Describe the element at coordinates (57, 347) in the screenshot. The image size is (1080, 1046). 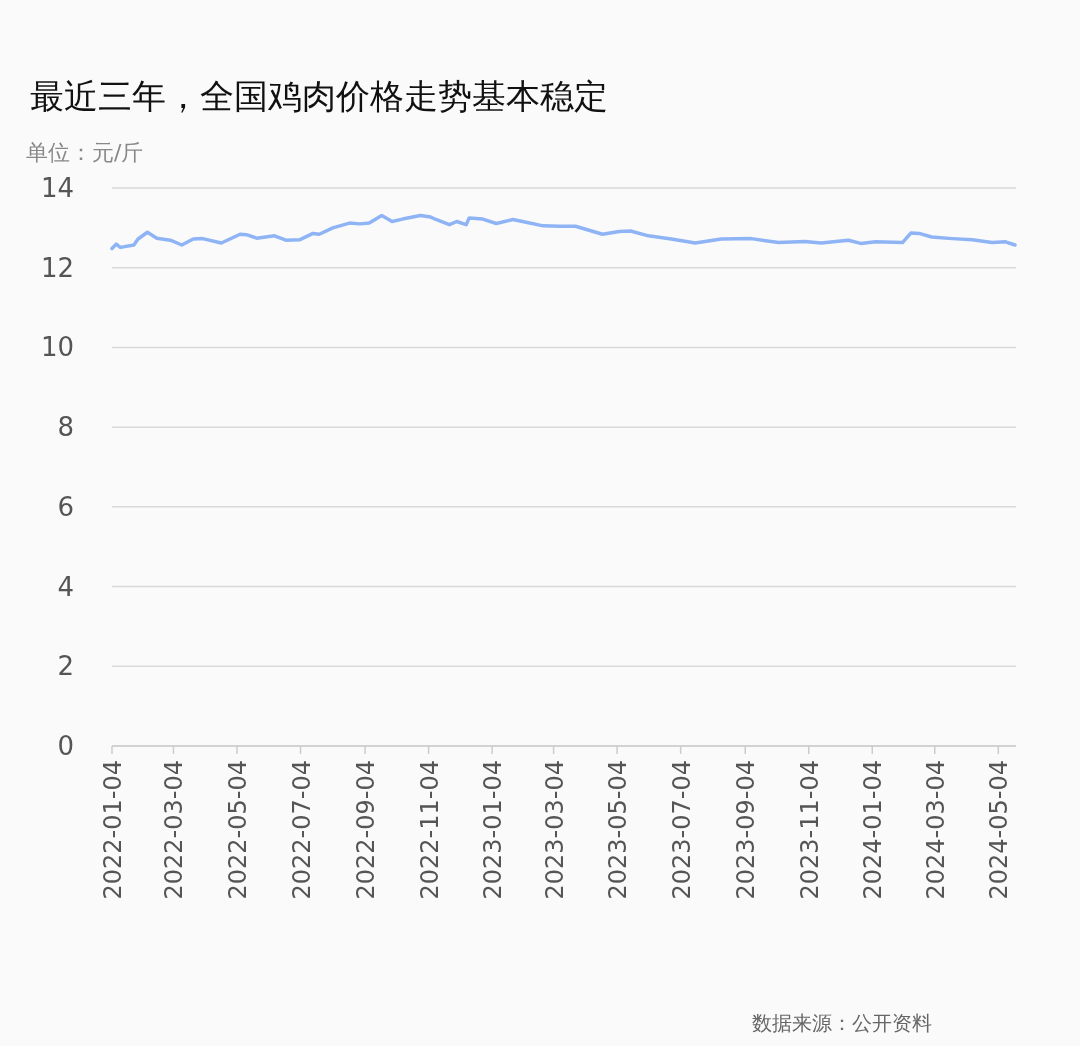
I see `y-tick-label: 10` at that location.